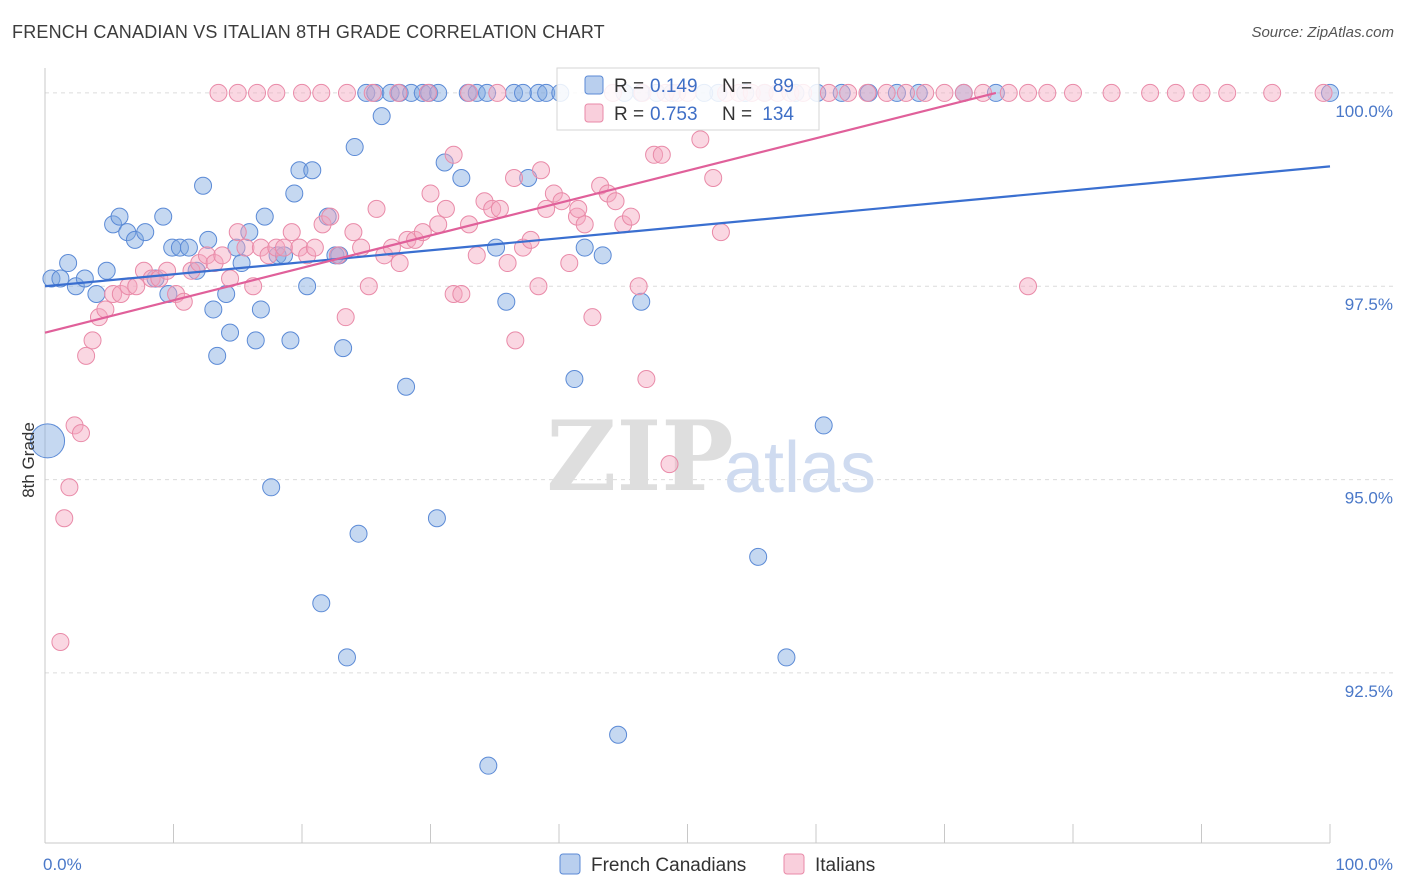 The width and height of the screenshot is (1406, 892). Describe the element at coordinates (1369, 498) in the screenshot. I see `y-tick-label: 95.0%` at that location.